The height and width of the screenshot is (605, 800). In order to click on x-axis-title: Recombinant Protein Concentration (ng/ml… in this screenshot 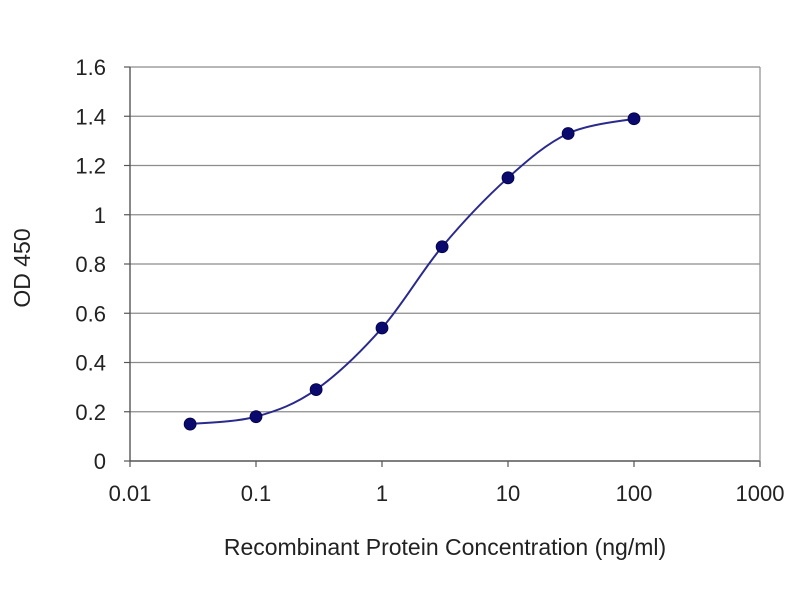, I will do `click(445, 547)`.